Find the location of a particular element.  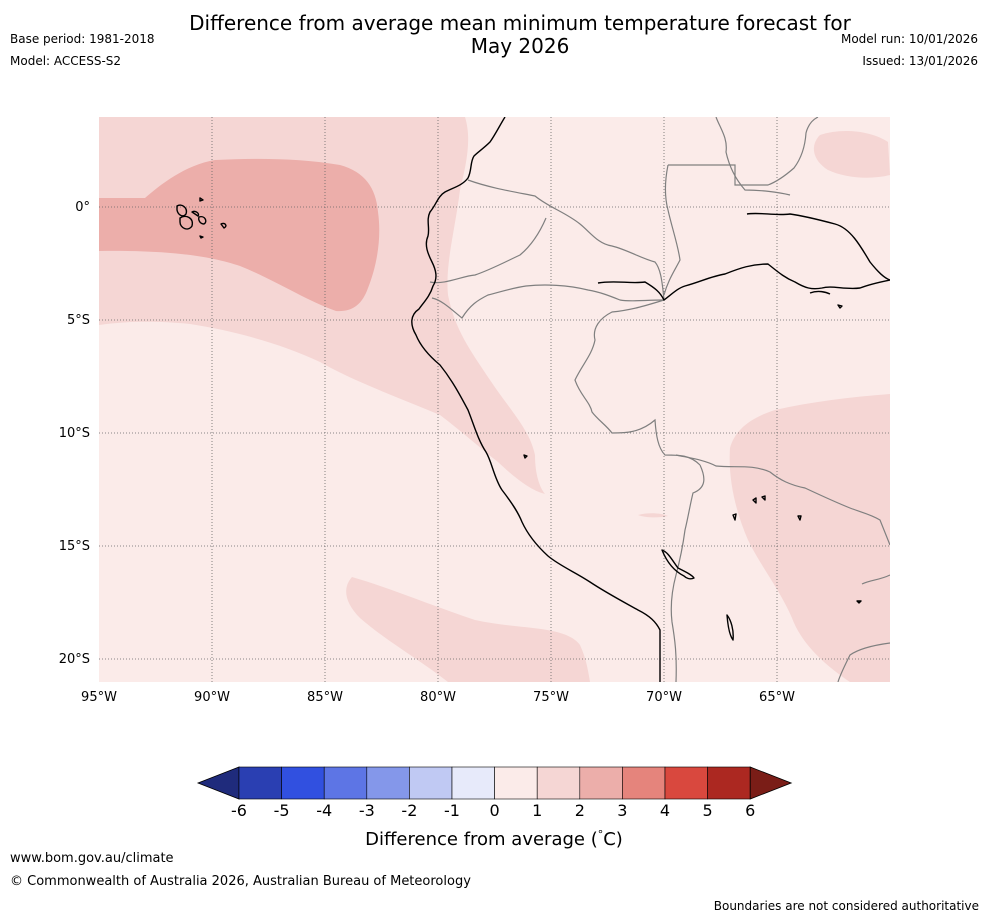

base-period-text: Base period: 1981-2018 is located at coordinates (82, 39).